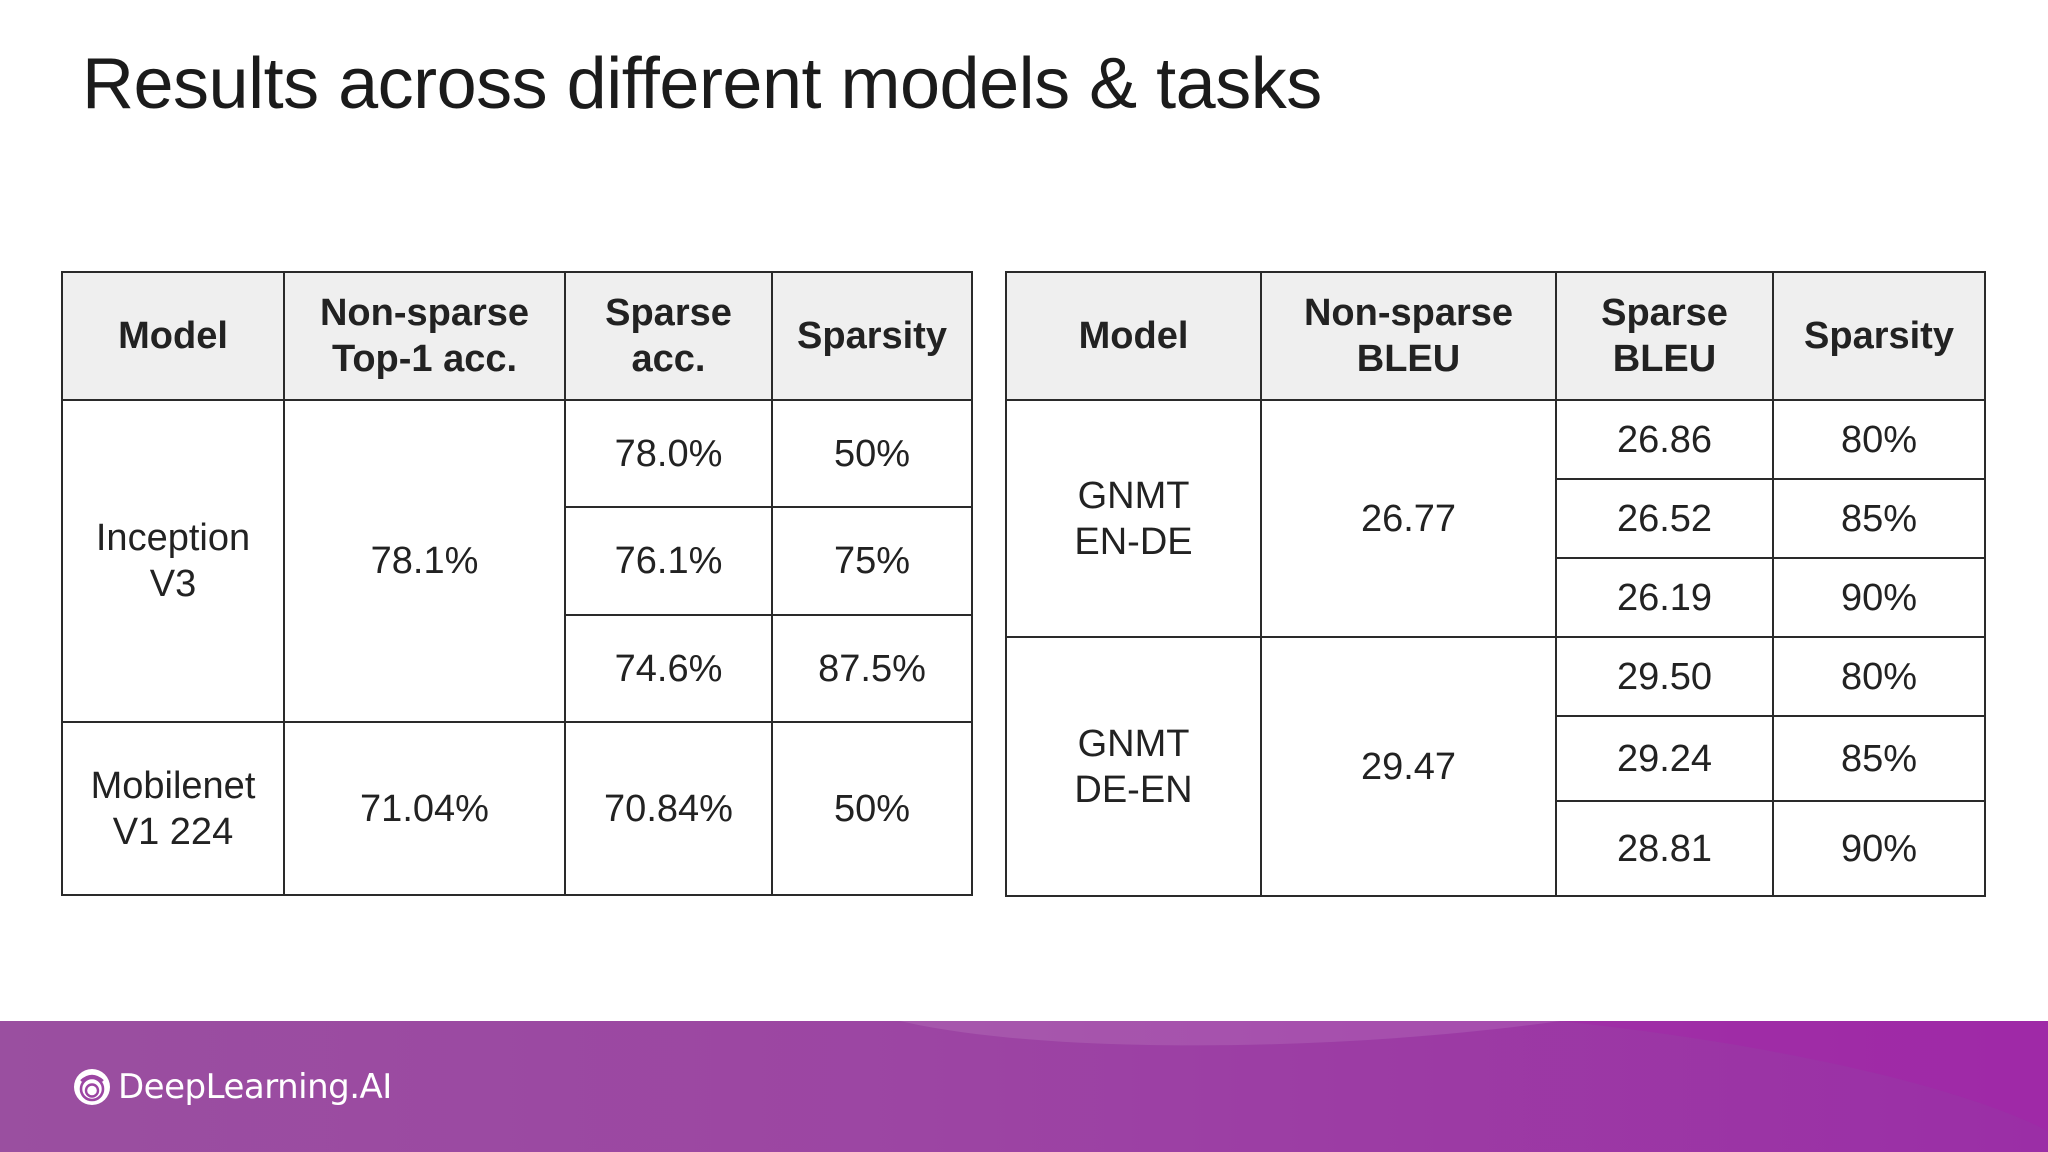 The height and width of the screenshot is (1152, 2048). I want to click on sparsity-cell: 75%, so click(872, 561).